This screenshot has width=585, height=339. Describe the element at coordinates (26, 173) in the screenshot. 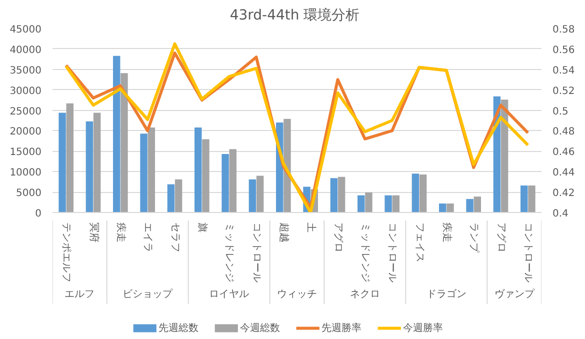

I see `y-tick-label: 10000` at that location.